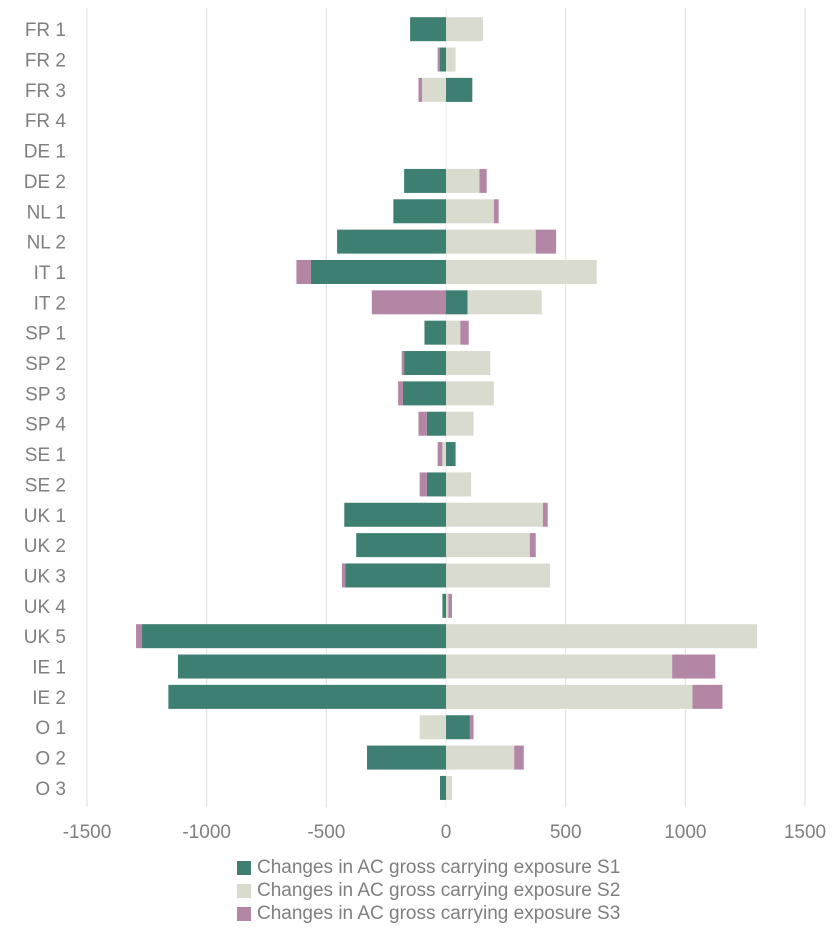 This screenshot has width=834, height=929. What do you see at coordinates (50, 728) in the screenshot?
I see `y-tick-label: O 1` at bounding box center [50, 728].